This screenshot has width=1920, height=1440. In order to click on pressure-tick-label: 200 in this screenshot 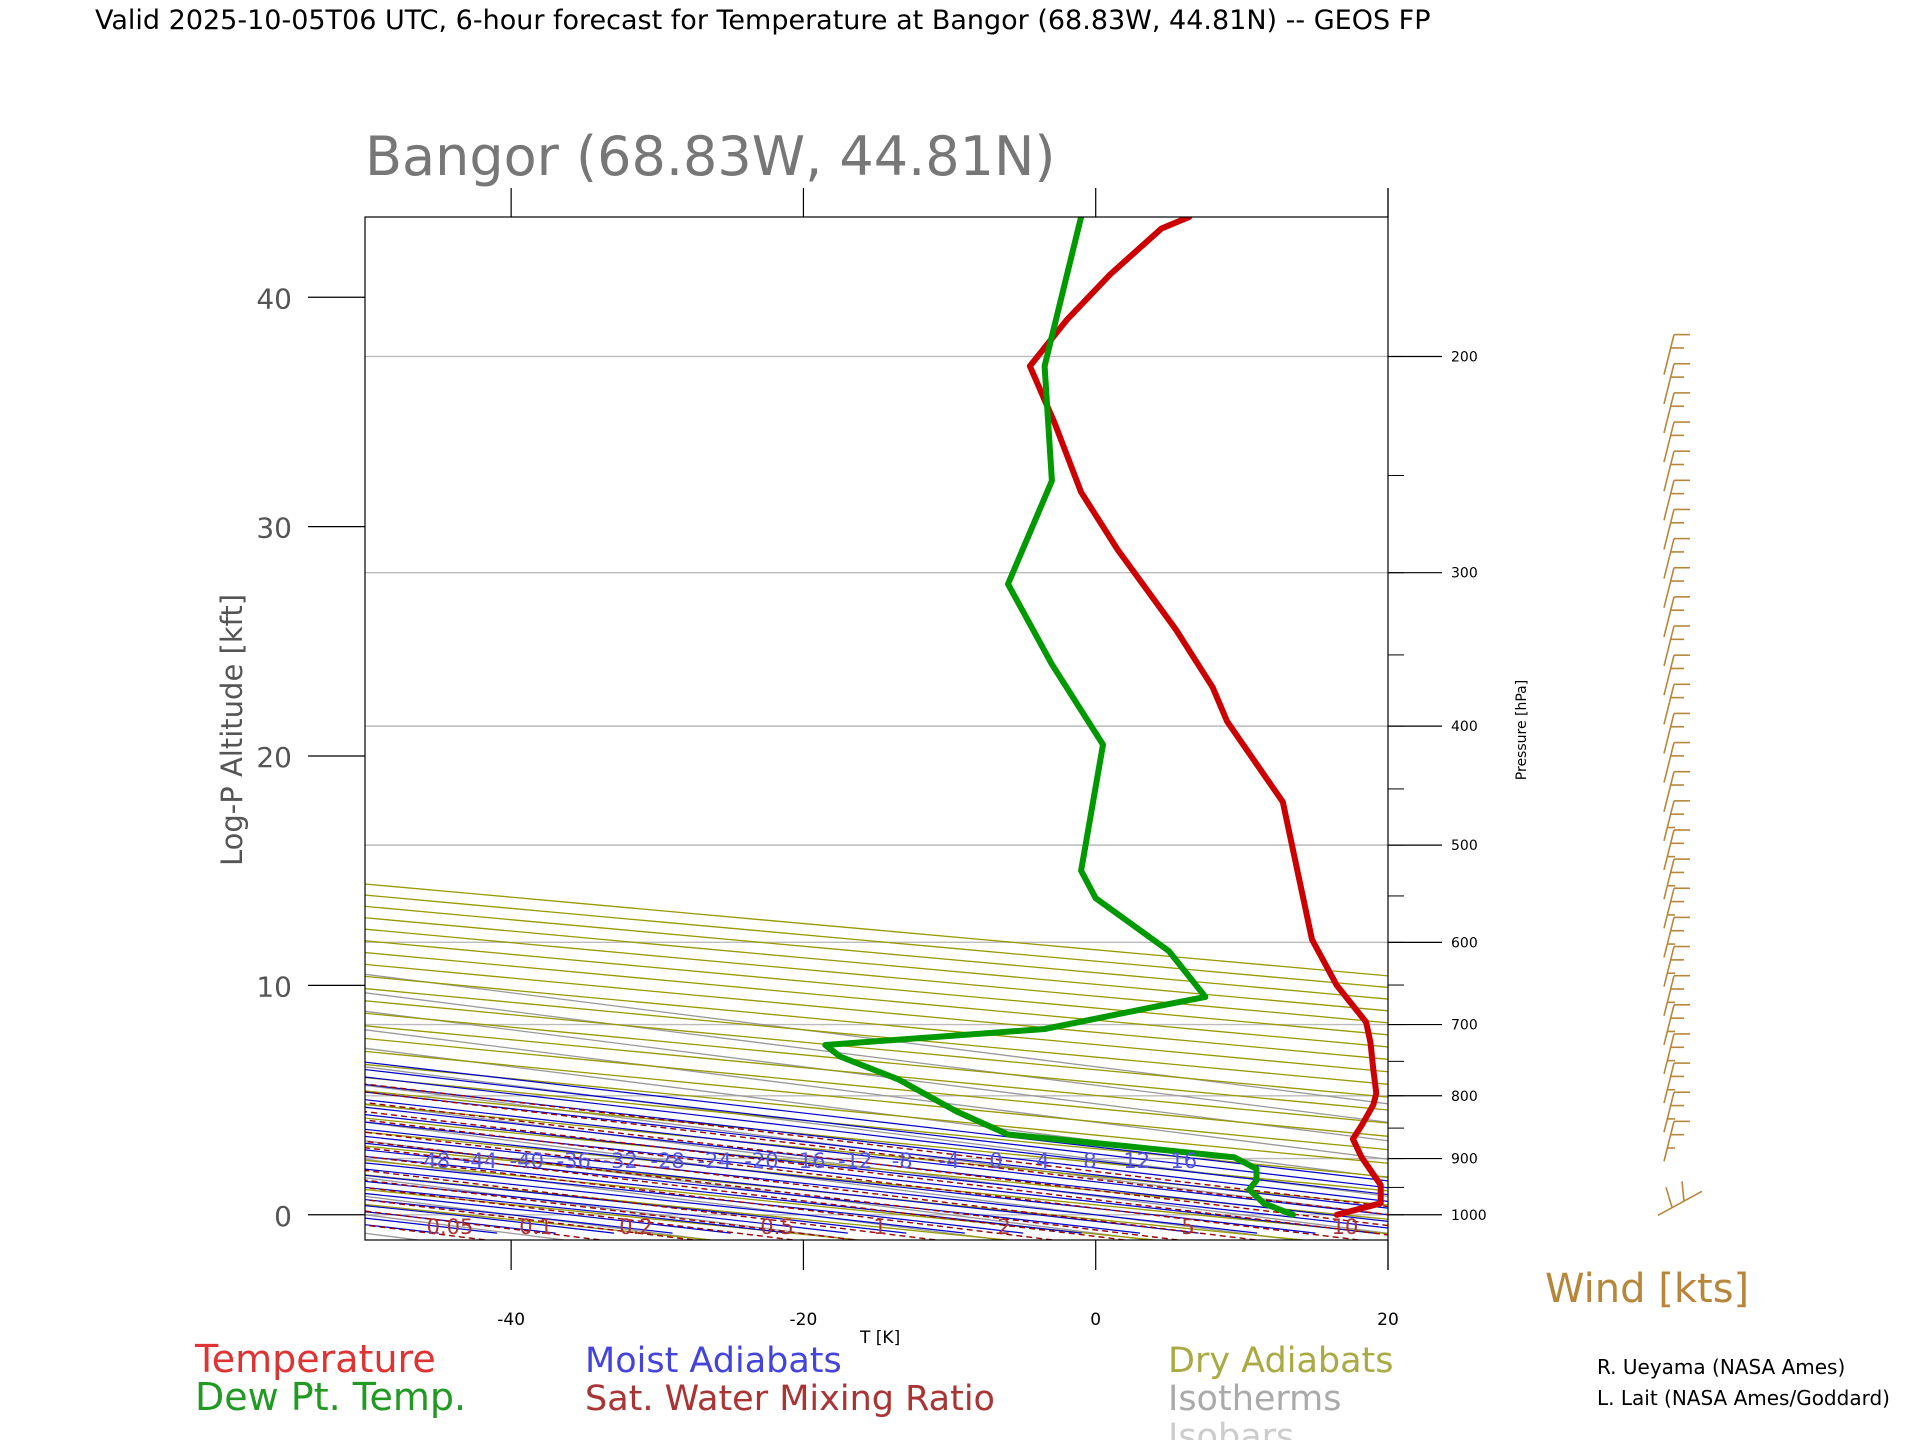, I will do `click(1464, 357)`.